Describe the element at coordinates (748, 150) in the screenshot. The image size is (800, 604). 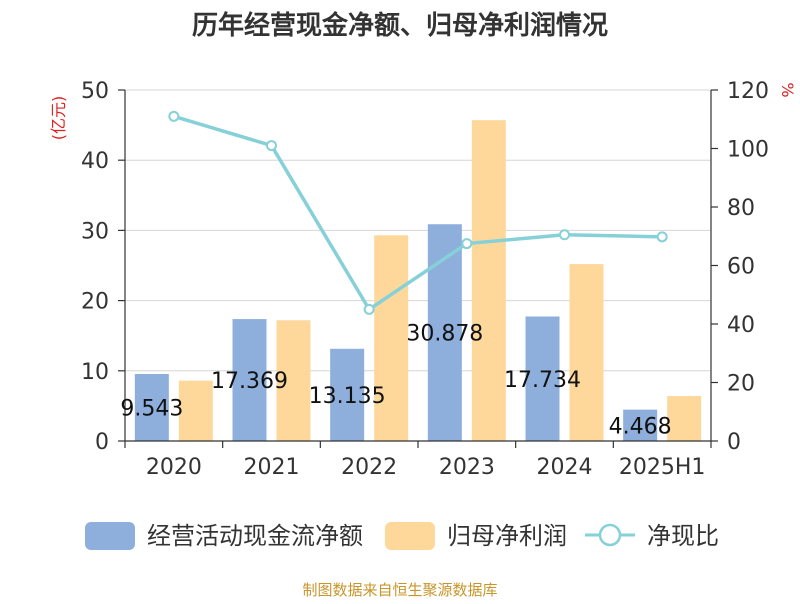
I see `y-tick-label-right: 100` at that location.